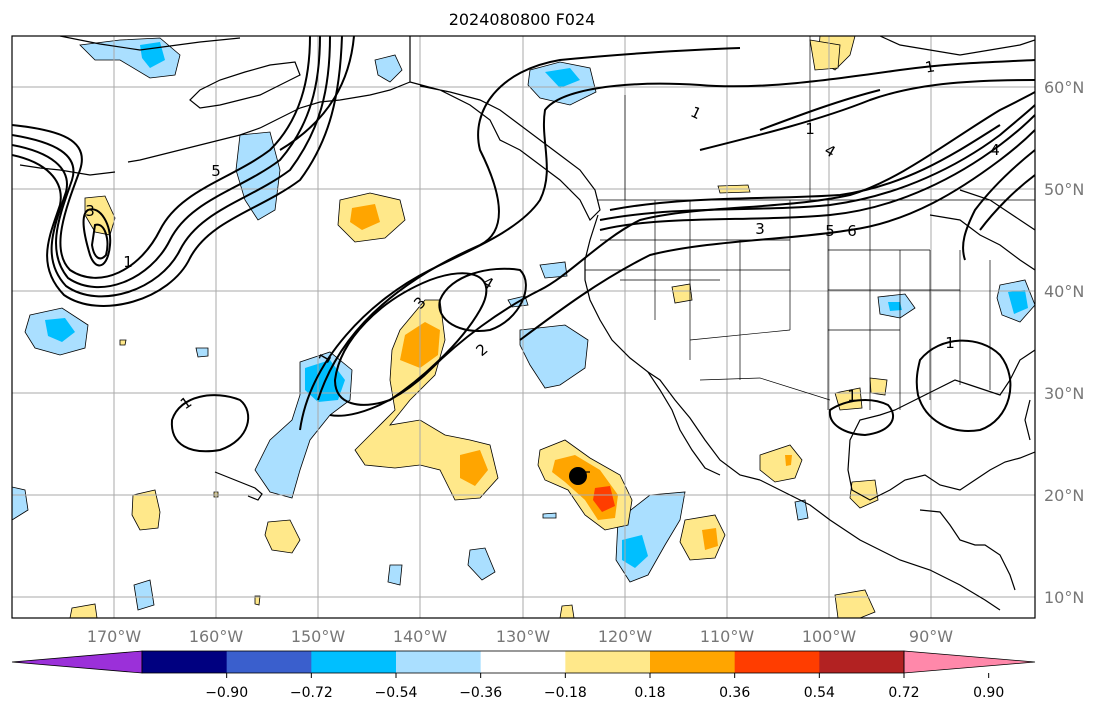 This screenshot has height=712, width=1105. Describe the element at coordinates (420, 636) in the screenshot. I see `lon-label: 140°W` at that location.